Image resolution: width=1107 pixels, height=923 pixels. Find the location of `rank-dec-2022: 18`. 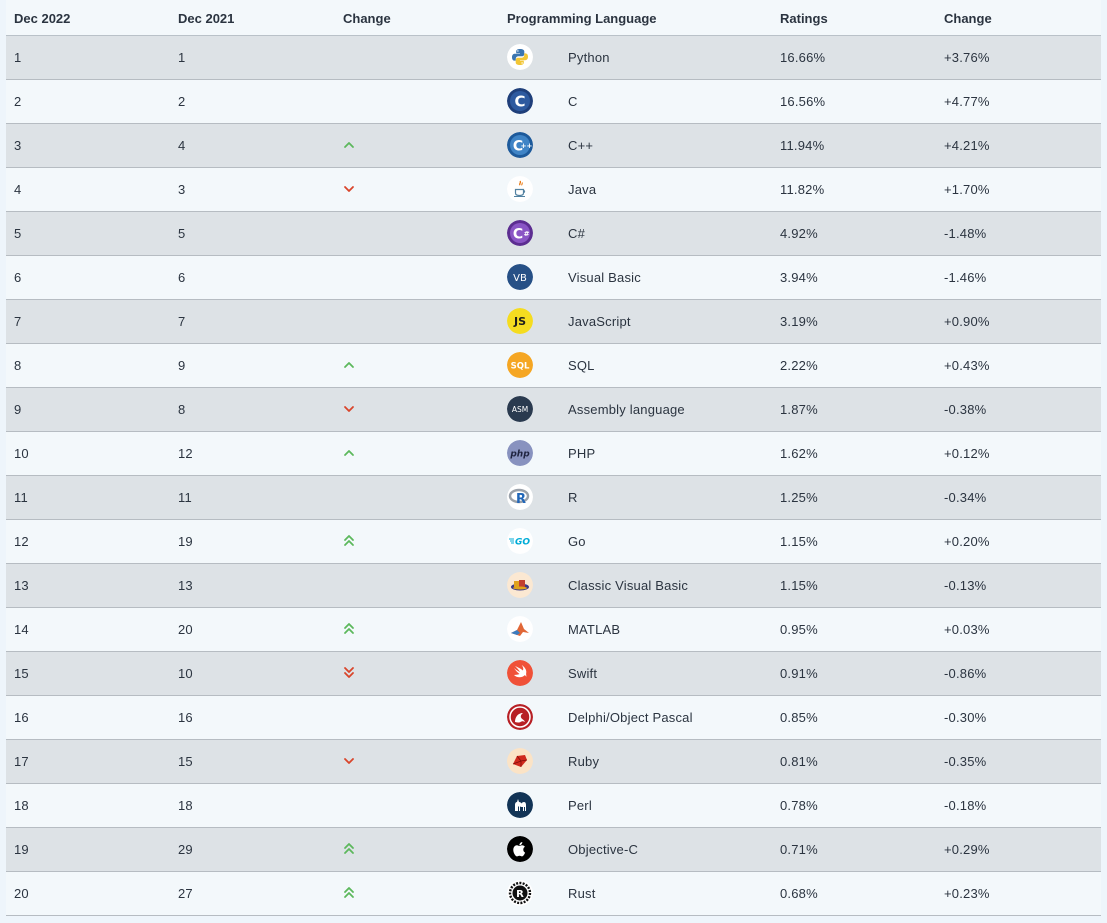

rank-dec-2022: 18 is located at coordinates (21, 805).